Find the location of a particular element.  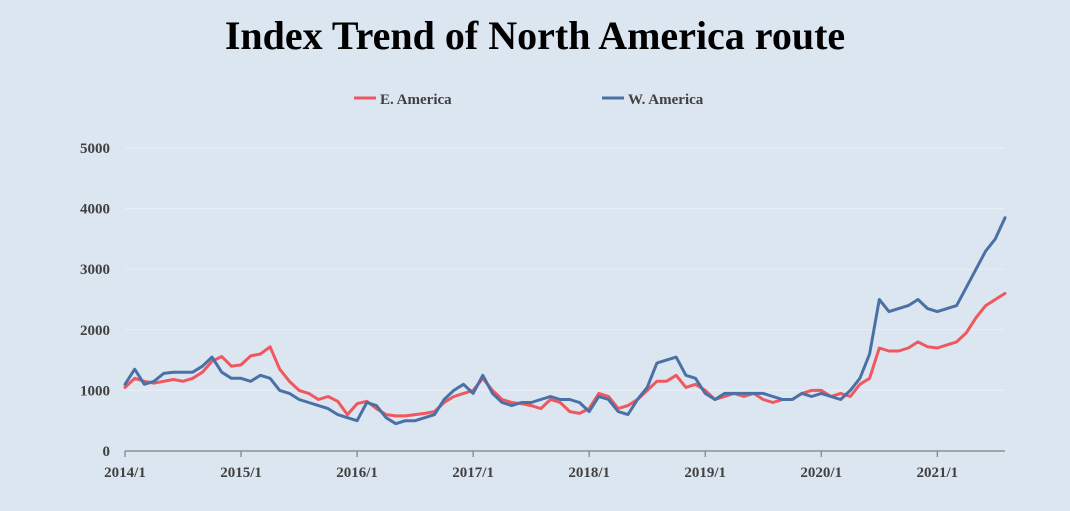

y-axis-ticks: 0 1000 2000 3000 4000 5000 is located at coordinates (95, 300).